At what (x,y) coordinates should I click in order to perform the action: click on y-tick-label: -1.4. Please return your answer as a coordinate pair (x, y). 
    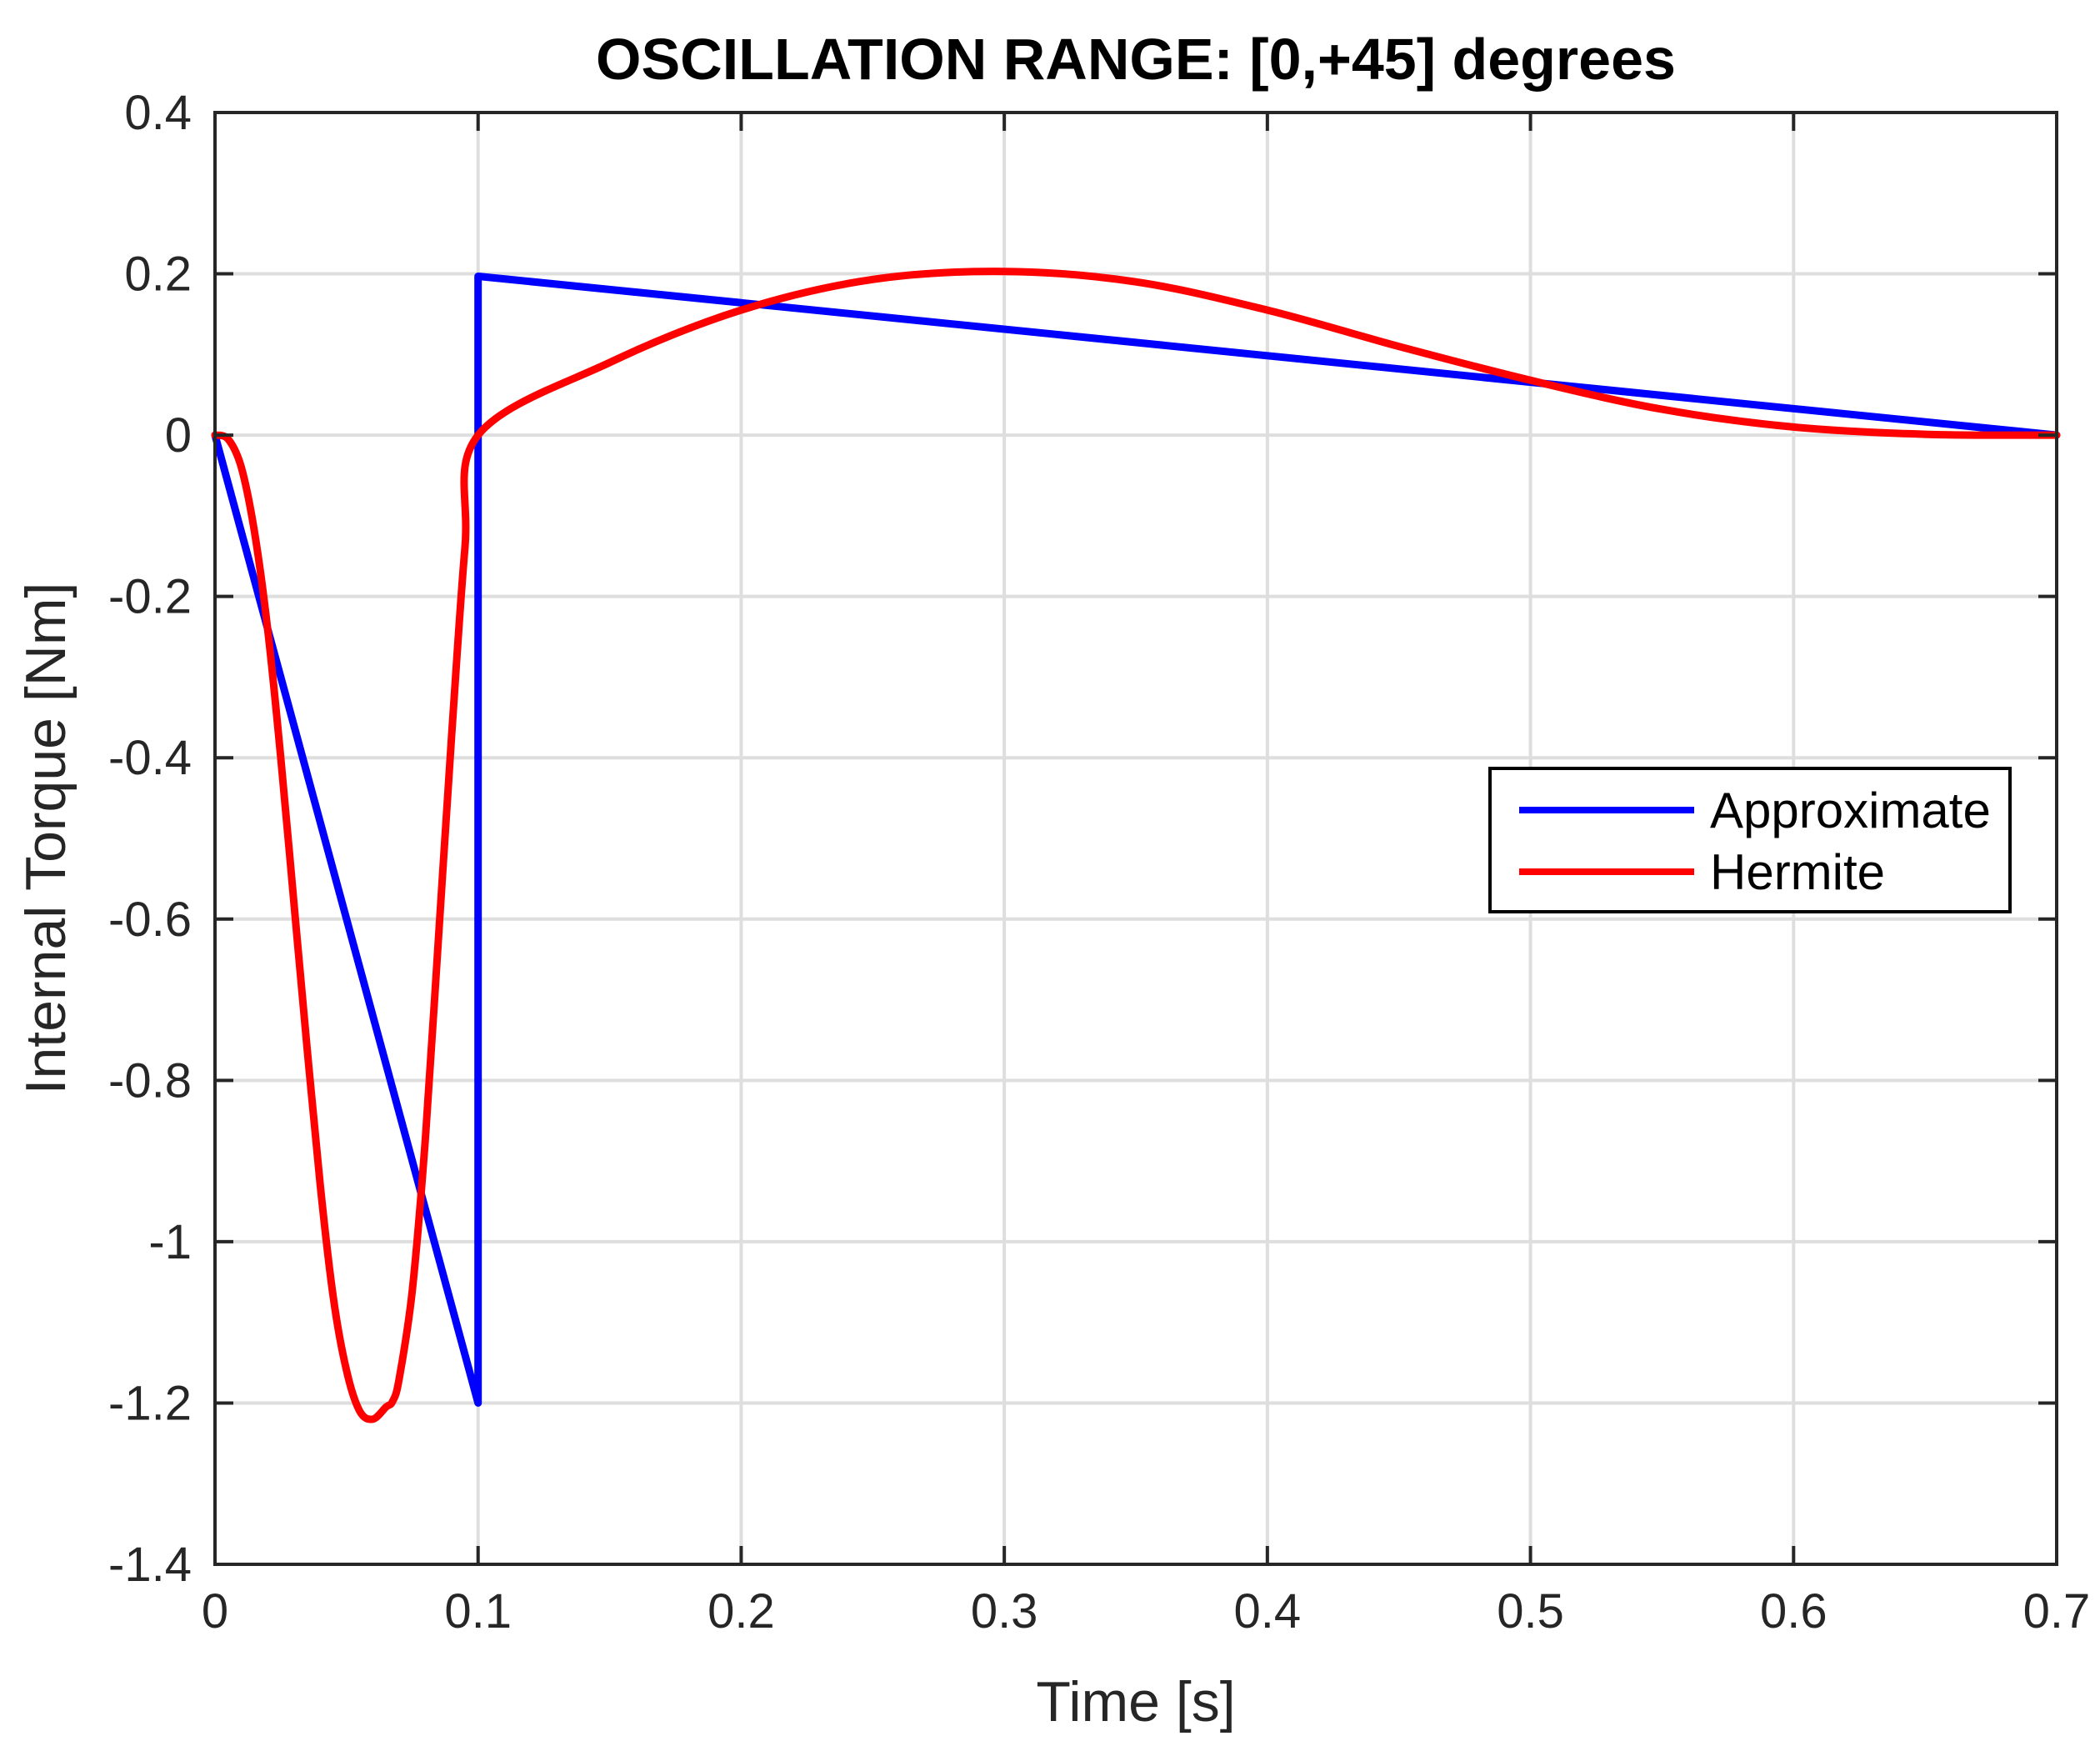
    Looking at the image, I should click on (150, 1565).